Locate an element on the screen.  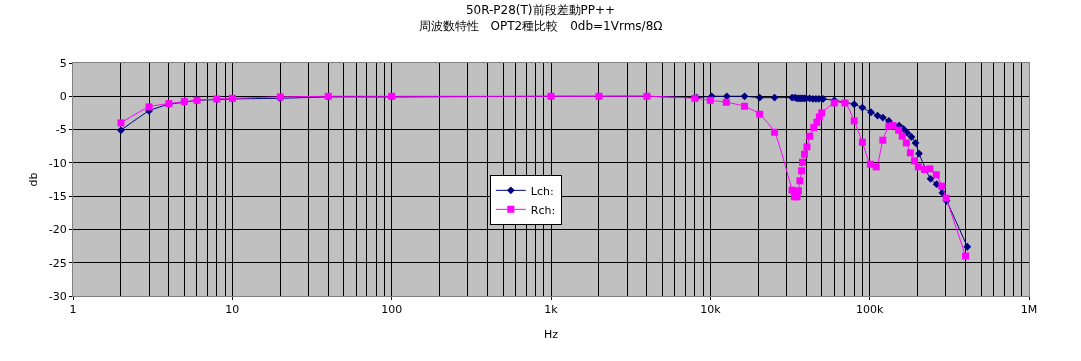
x-tick-label: 10 is located at coordinates (232, 310).